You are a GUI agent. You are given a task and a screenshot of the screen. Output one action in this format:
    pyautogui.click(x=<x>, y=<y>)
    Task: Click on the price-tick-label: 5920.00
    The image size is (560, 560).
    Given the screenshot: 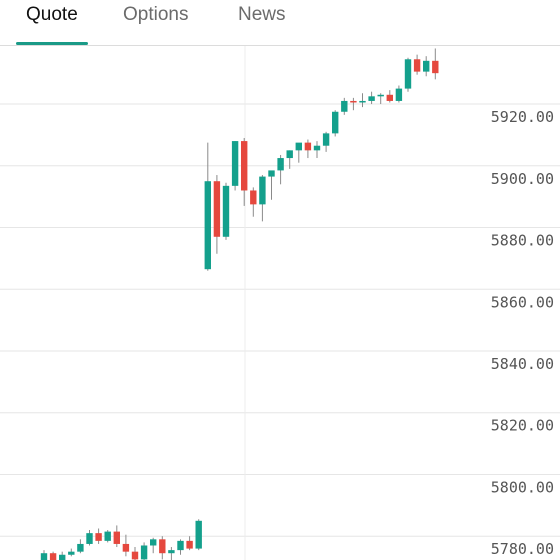 What is the action you would take?
    pyautogui.click(x=522, y=117)
    